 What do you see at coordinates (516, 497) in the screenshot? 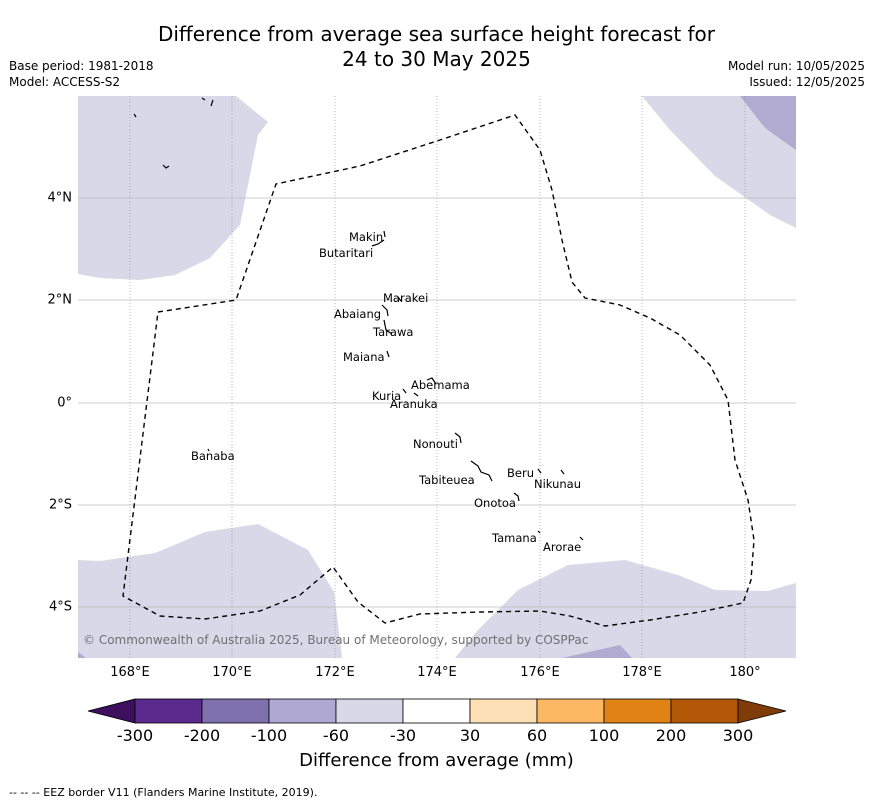
I see `island-shape-onotoa` at bounding box center [516, 497].